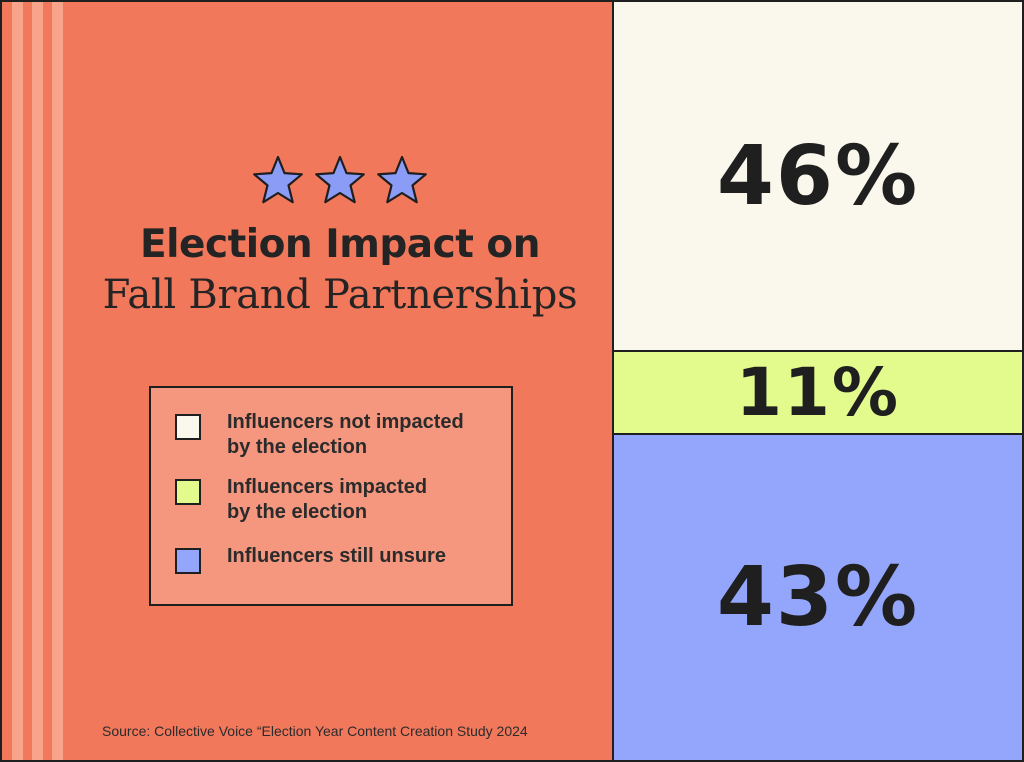 The width and height of the screenshot is (1024, 762). I want to click on chart-subtitle: Fall Brand Partnerships, so click(340, 295).